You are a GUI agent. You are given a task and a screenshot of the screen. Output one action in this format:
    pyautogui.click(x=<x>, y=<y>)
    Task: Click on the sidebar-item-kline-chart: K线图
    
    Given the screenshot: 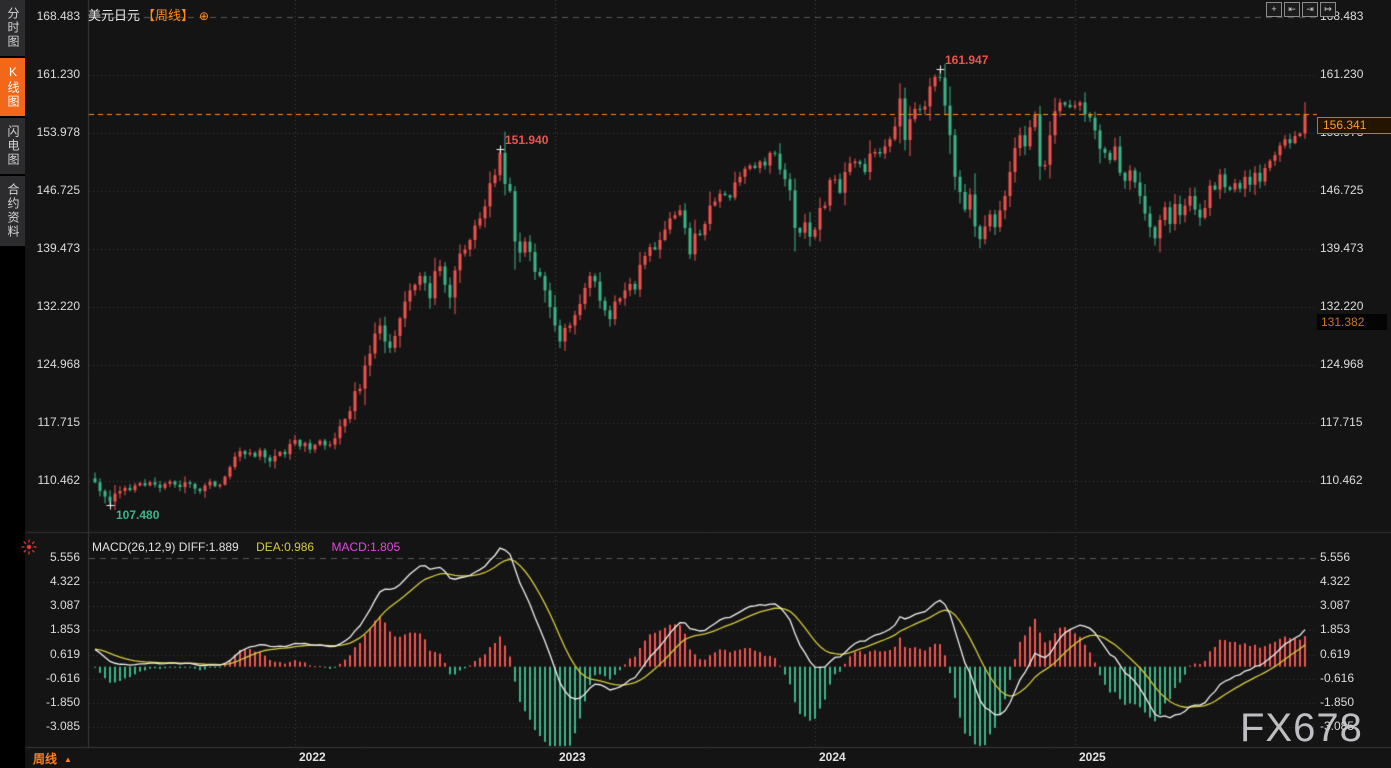 What is the action you would take?
    pyautogui.click(x=12, y=87)
    